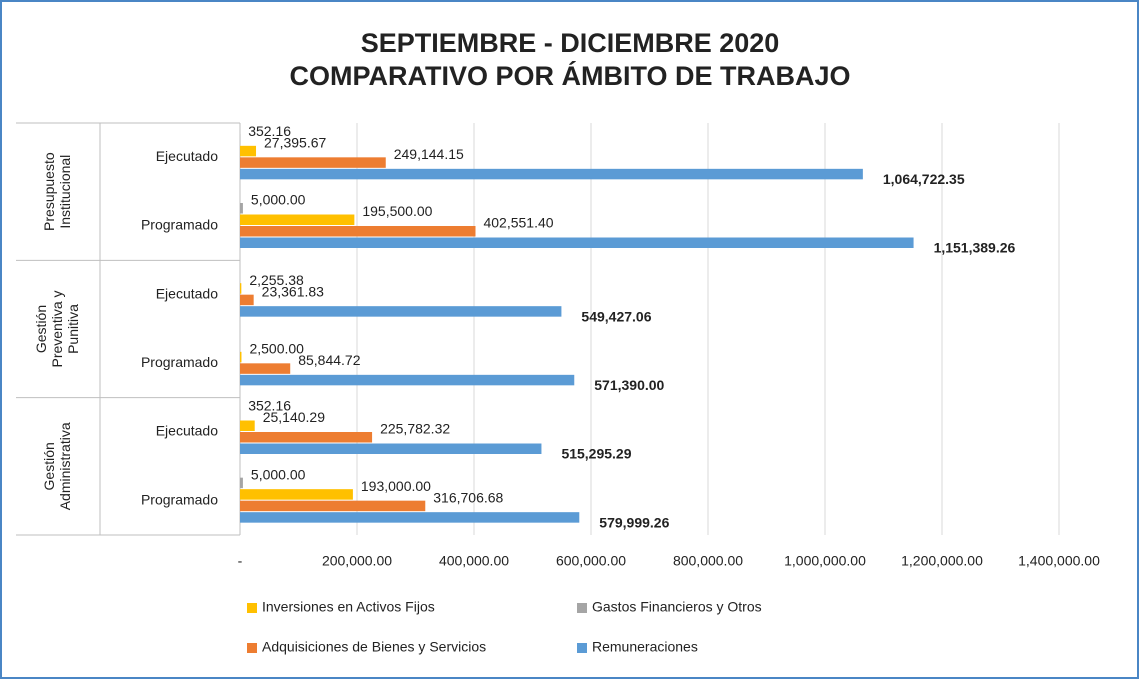 This screenshot has width=1139, height=679. I want to click on group-label-line: Punitiva, so click(73, 329).